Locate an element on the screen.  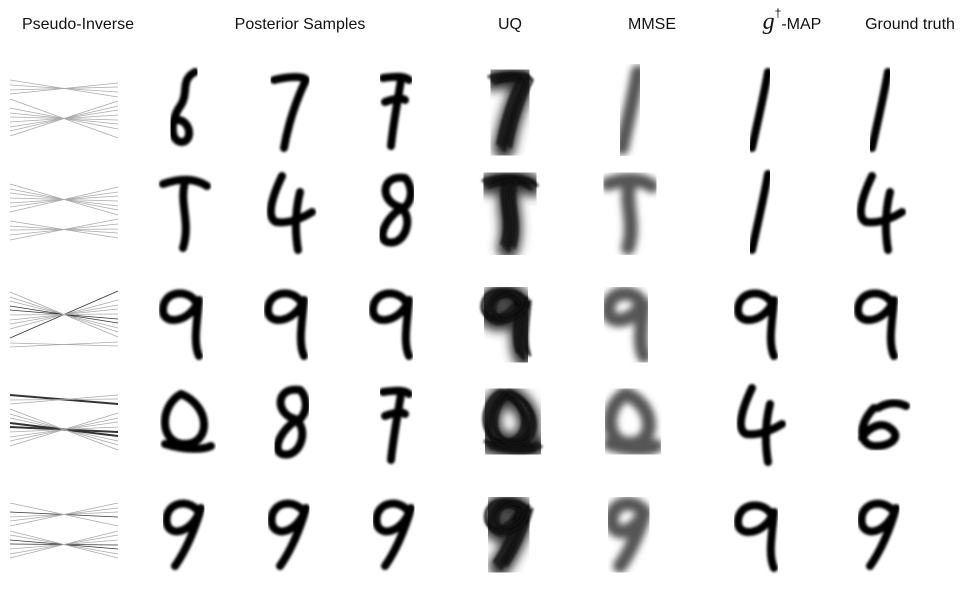
superscript: † is located at coordinates (778, 13).